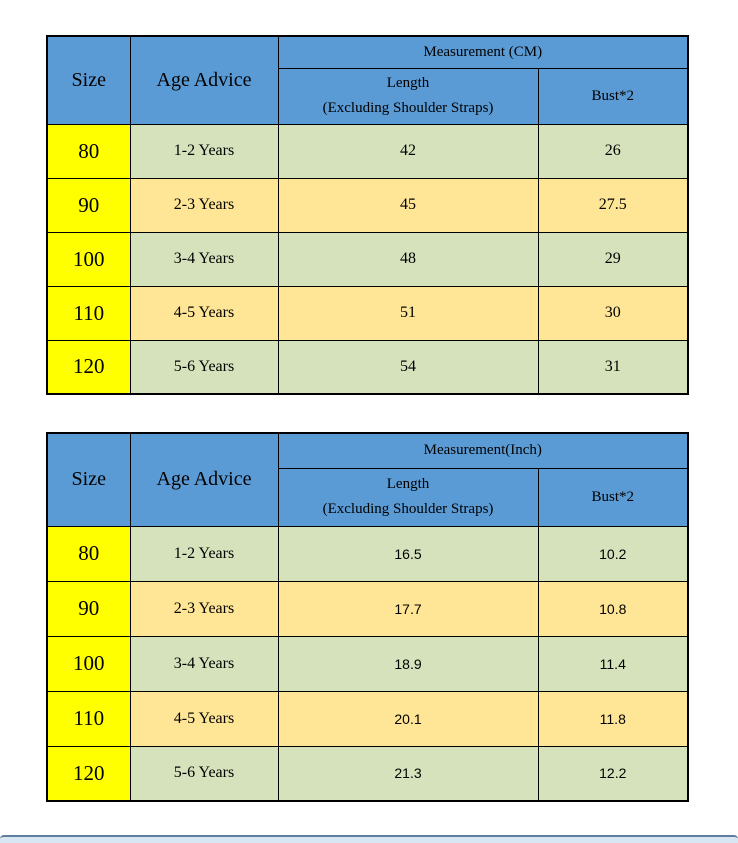  What do you see at coordinates (408, 608) in the screenshot?
I see `length-cell: 17.7` at bounding box center [408, 608].